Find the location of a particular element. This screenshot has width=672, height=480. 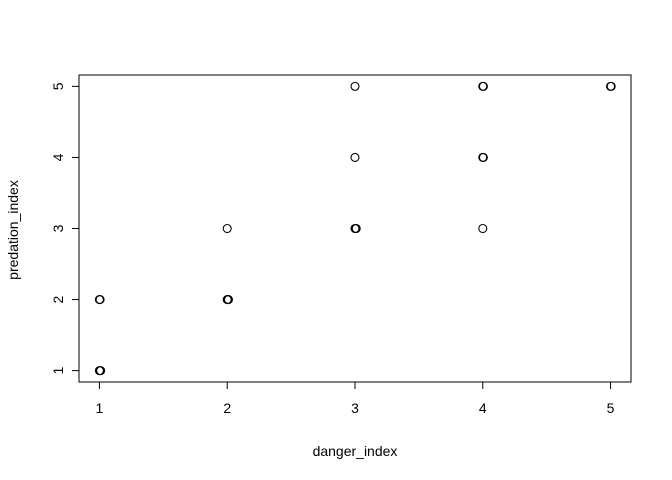

x-tick-label: 3 is located at coordinates (355, 408).